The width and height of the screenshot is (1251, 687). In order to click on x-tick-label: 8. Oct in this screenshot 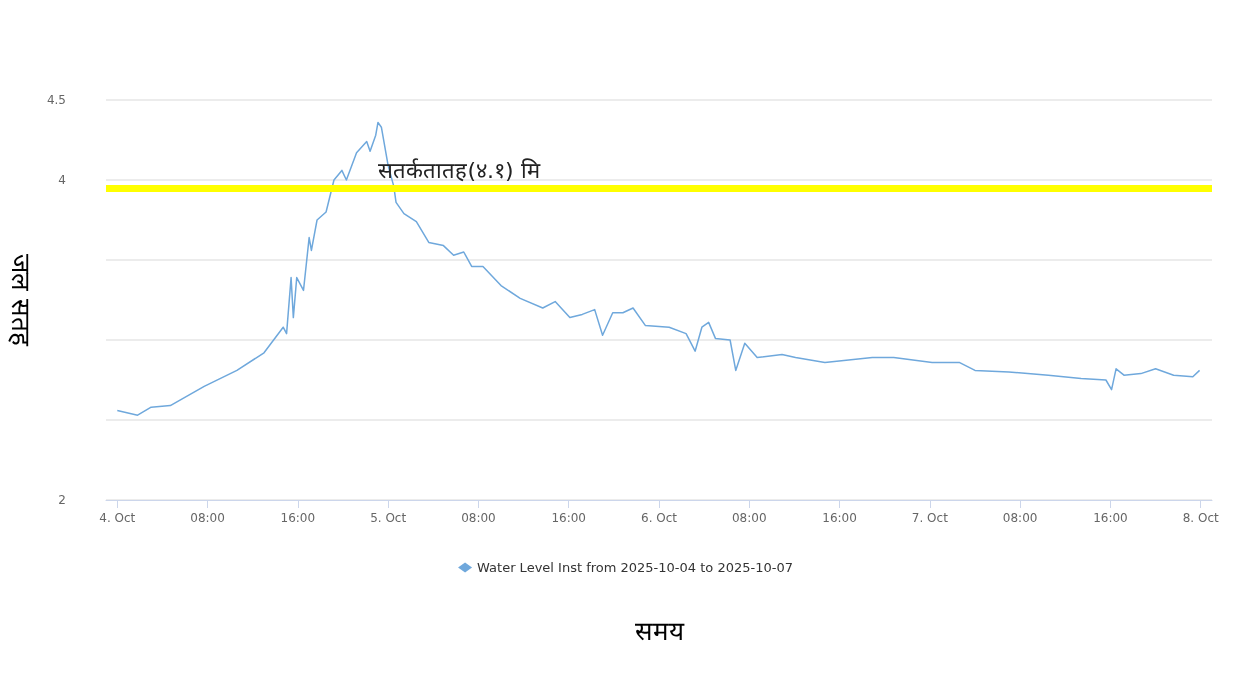, I will do `click(1201, 518)`.